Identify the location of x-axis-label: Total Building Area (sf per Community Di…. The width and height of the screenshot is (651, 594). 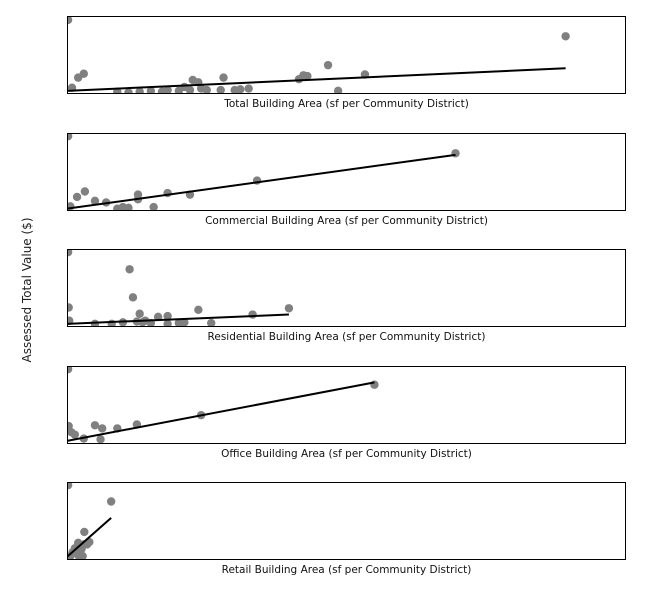
(346, 104).